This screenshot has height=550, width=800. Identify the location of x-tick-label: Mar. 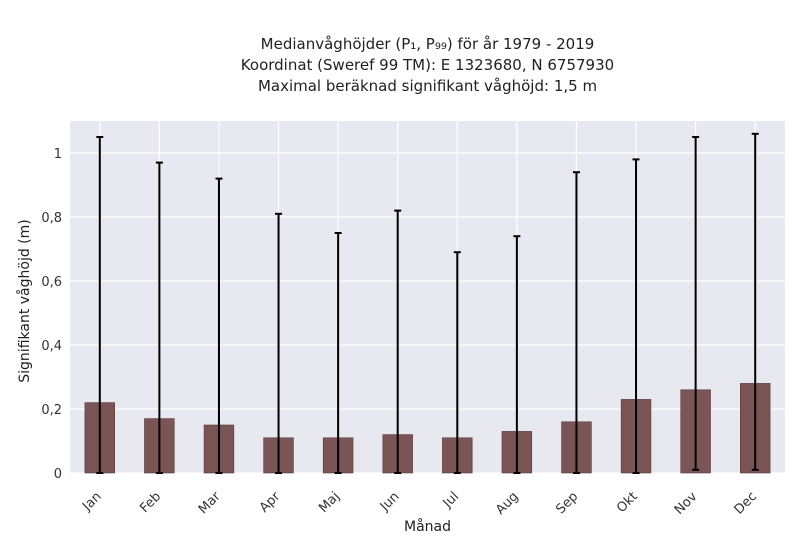
(210, 503).